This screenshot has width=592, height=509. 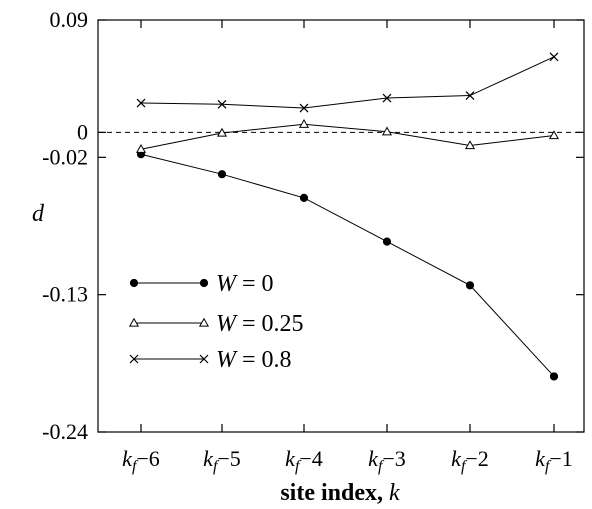 What do you see at coordinates (222, 460) in the screenshot?
I see `x-tick-label-1: kf−5` at bounding box center [222, 460].